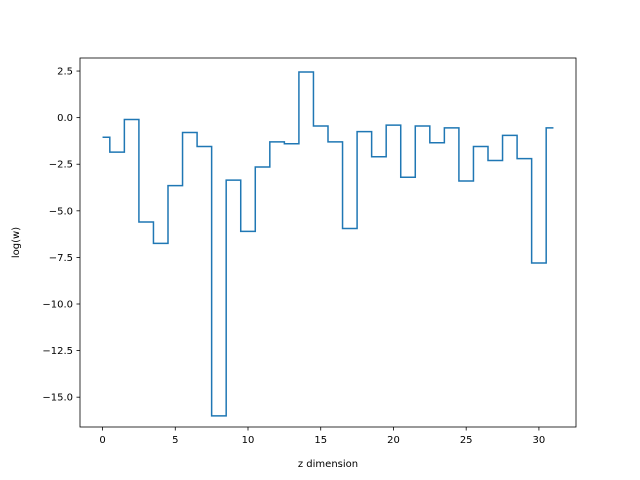 Image resolution: width=640 pixels, height=480 pixels. I want to click on x-axis: 0 5 10 15 20 25 30, so click(322, 436).